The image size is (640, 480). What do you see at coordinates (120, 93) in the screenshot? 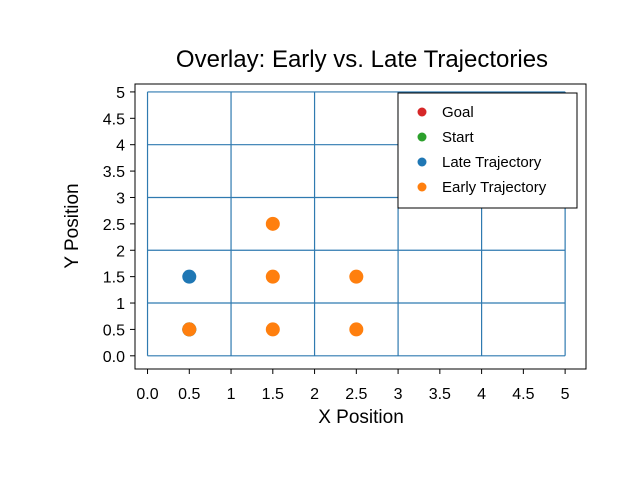
I see `y-tick-label: 5` at bounding box center [120, 93].